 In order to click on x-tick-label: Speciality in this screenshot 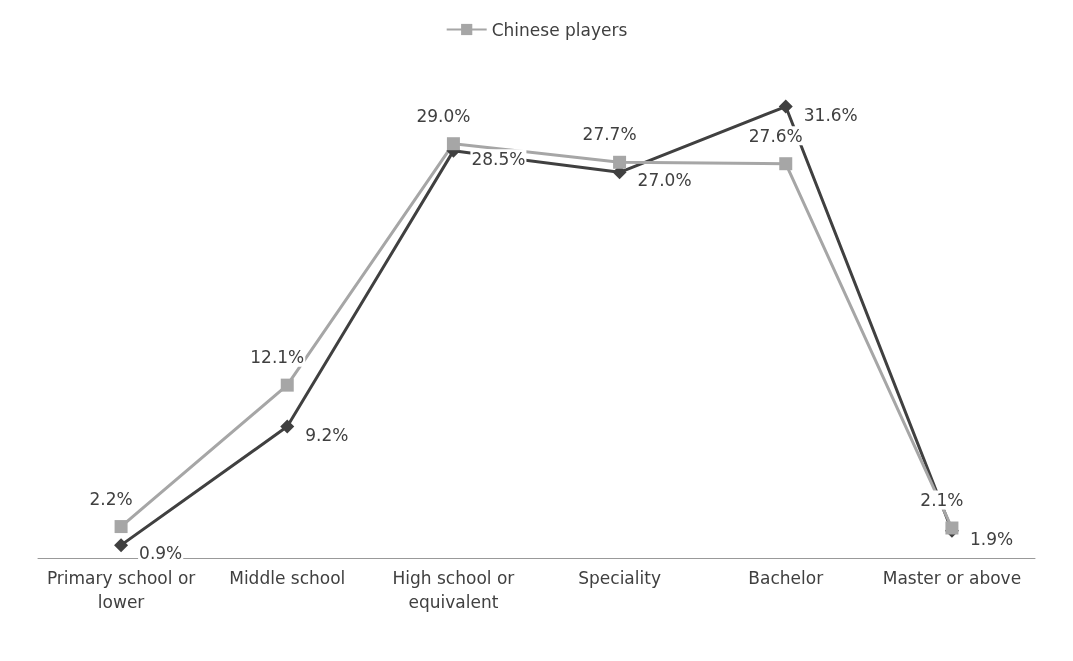, I will do `click(619, 578)`.